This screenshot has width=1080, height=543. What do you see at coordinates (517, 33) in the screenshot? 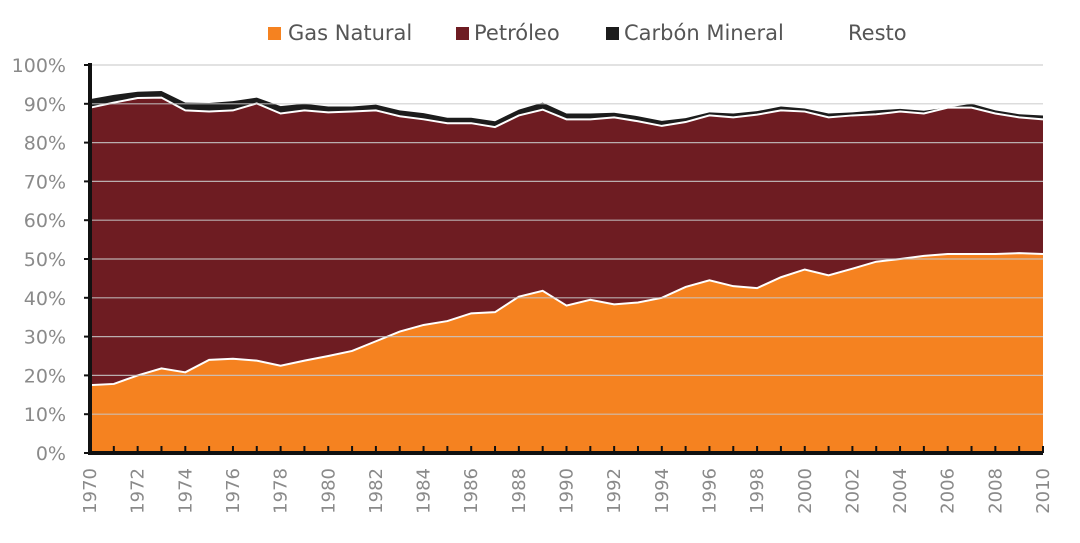
I see `legend-label-petroleo: Petróleo` at bounding box center [517, 33].